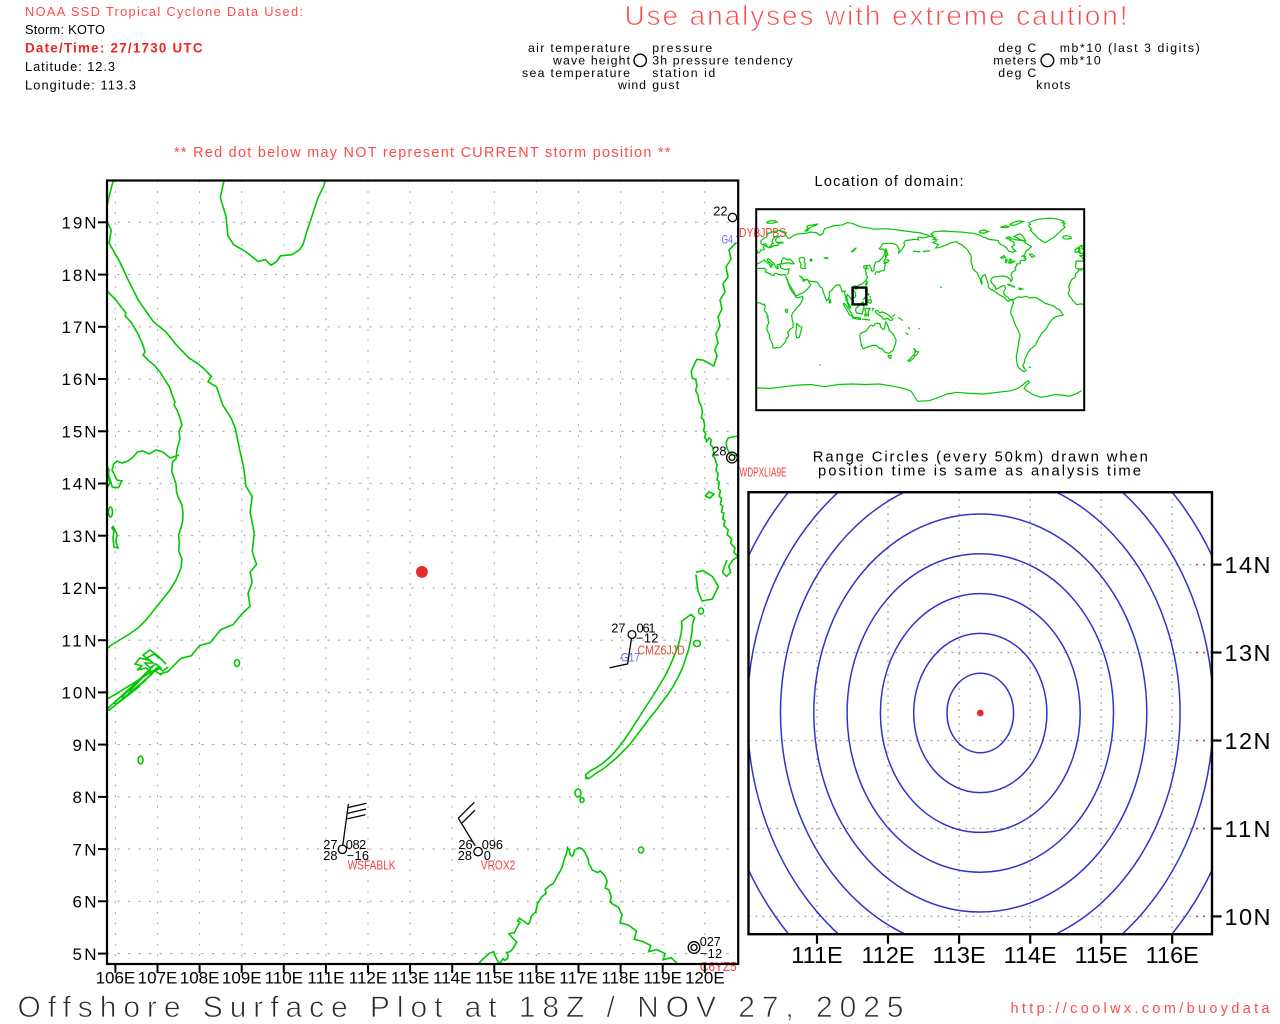  Describe the element at coordinates (682, 48) in the screenshot. I see `svg-text: pressure` at that location.